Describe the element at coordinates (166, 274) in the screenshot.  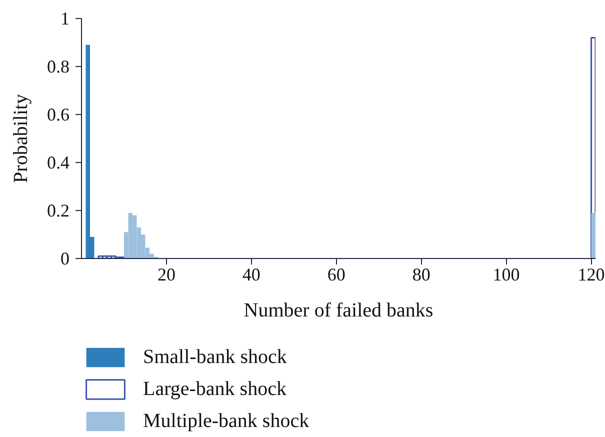
I see `x-tick-label: 20` at that location.